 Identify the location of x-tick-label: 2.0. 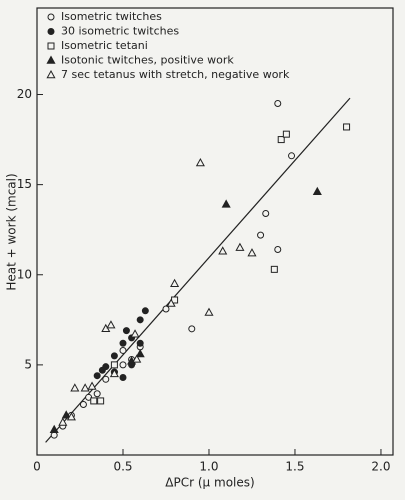
(380, 467).